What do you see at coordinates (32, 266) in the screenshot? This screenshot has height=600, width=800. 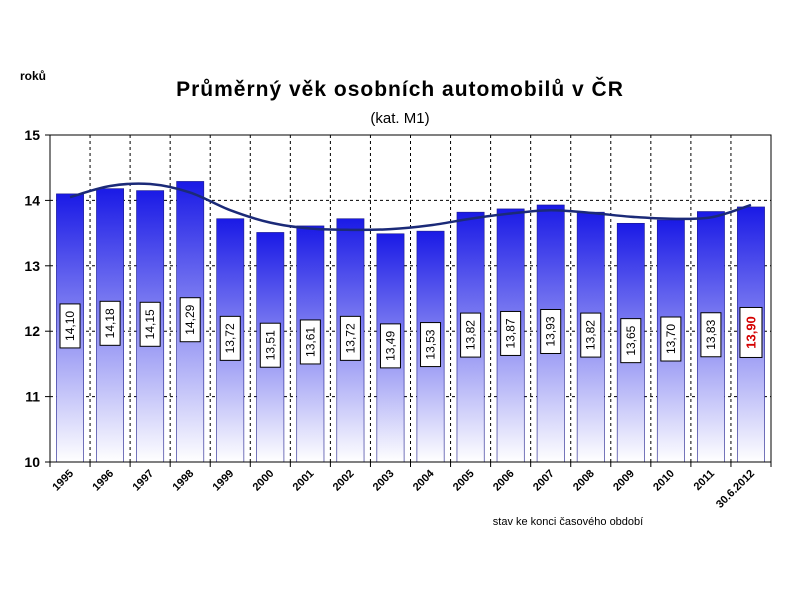 I see `y-tick-label: 13` at bounding box center [32, 266].